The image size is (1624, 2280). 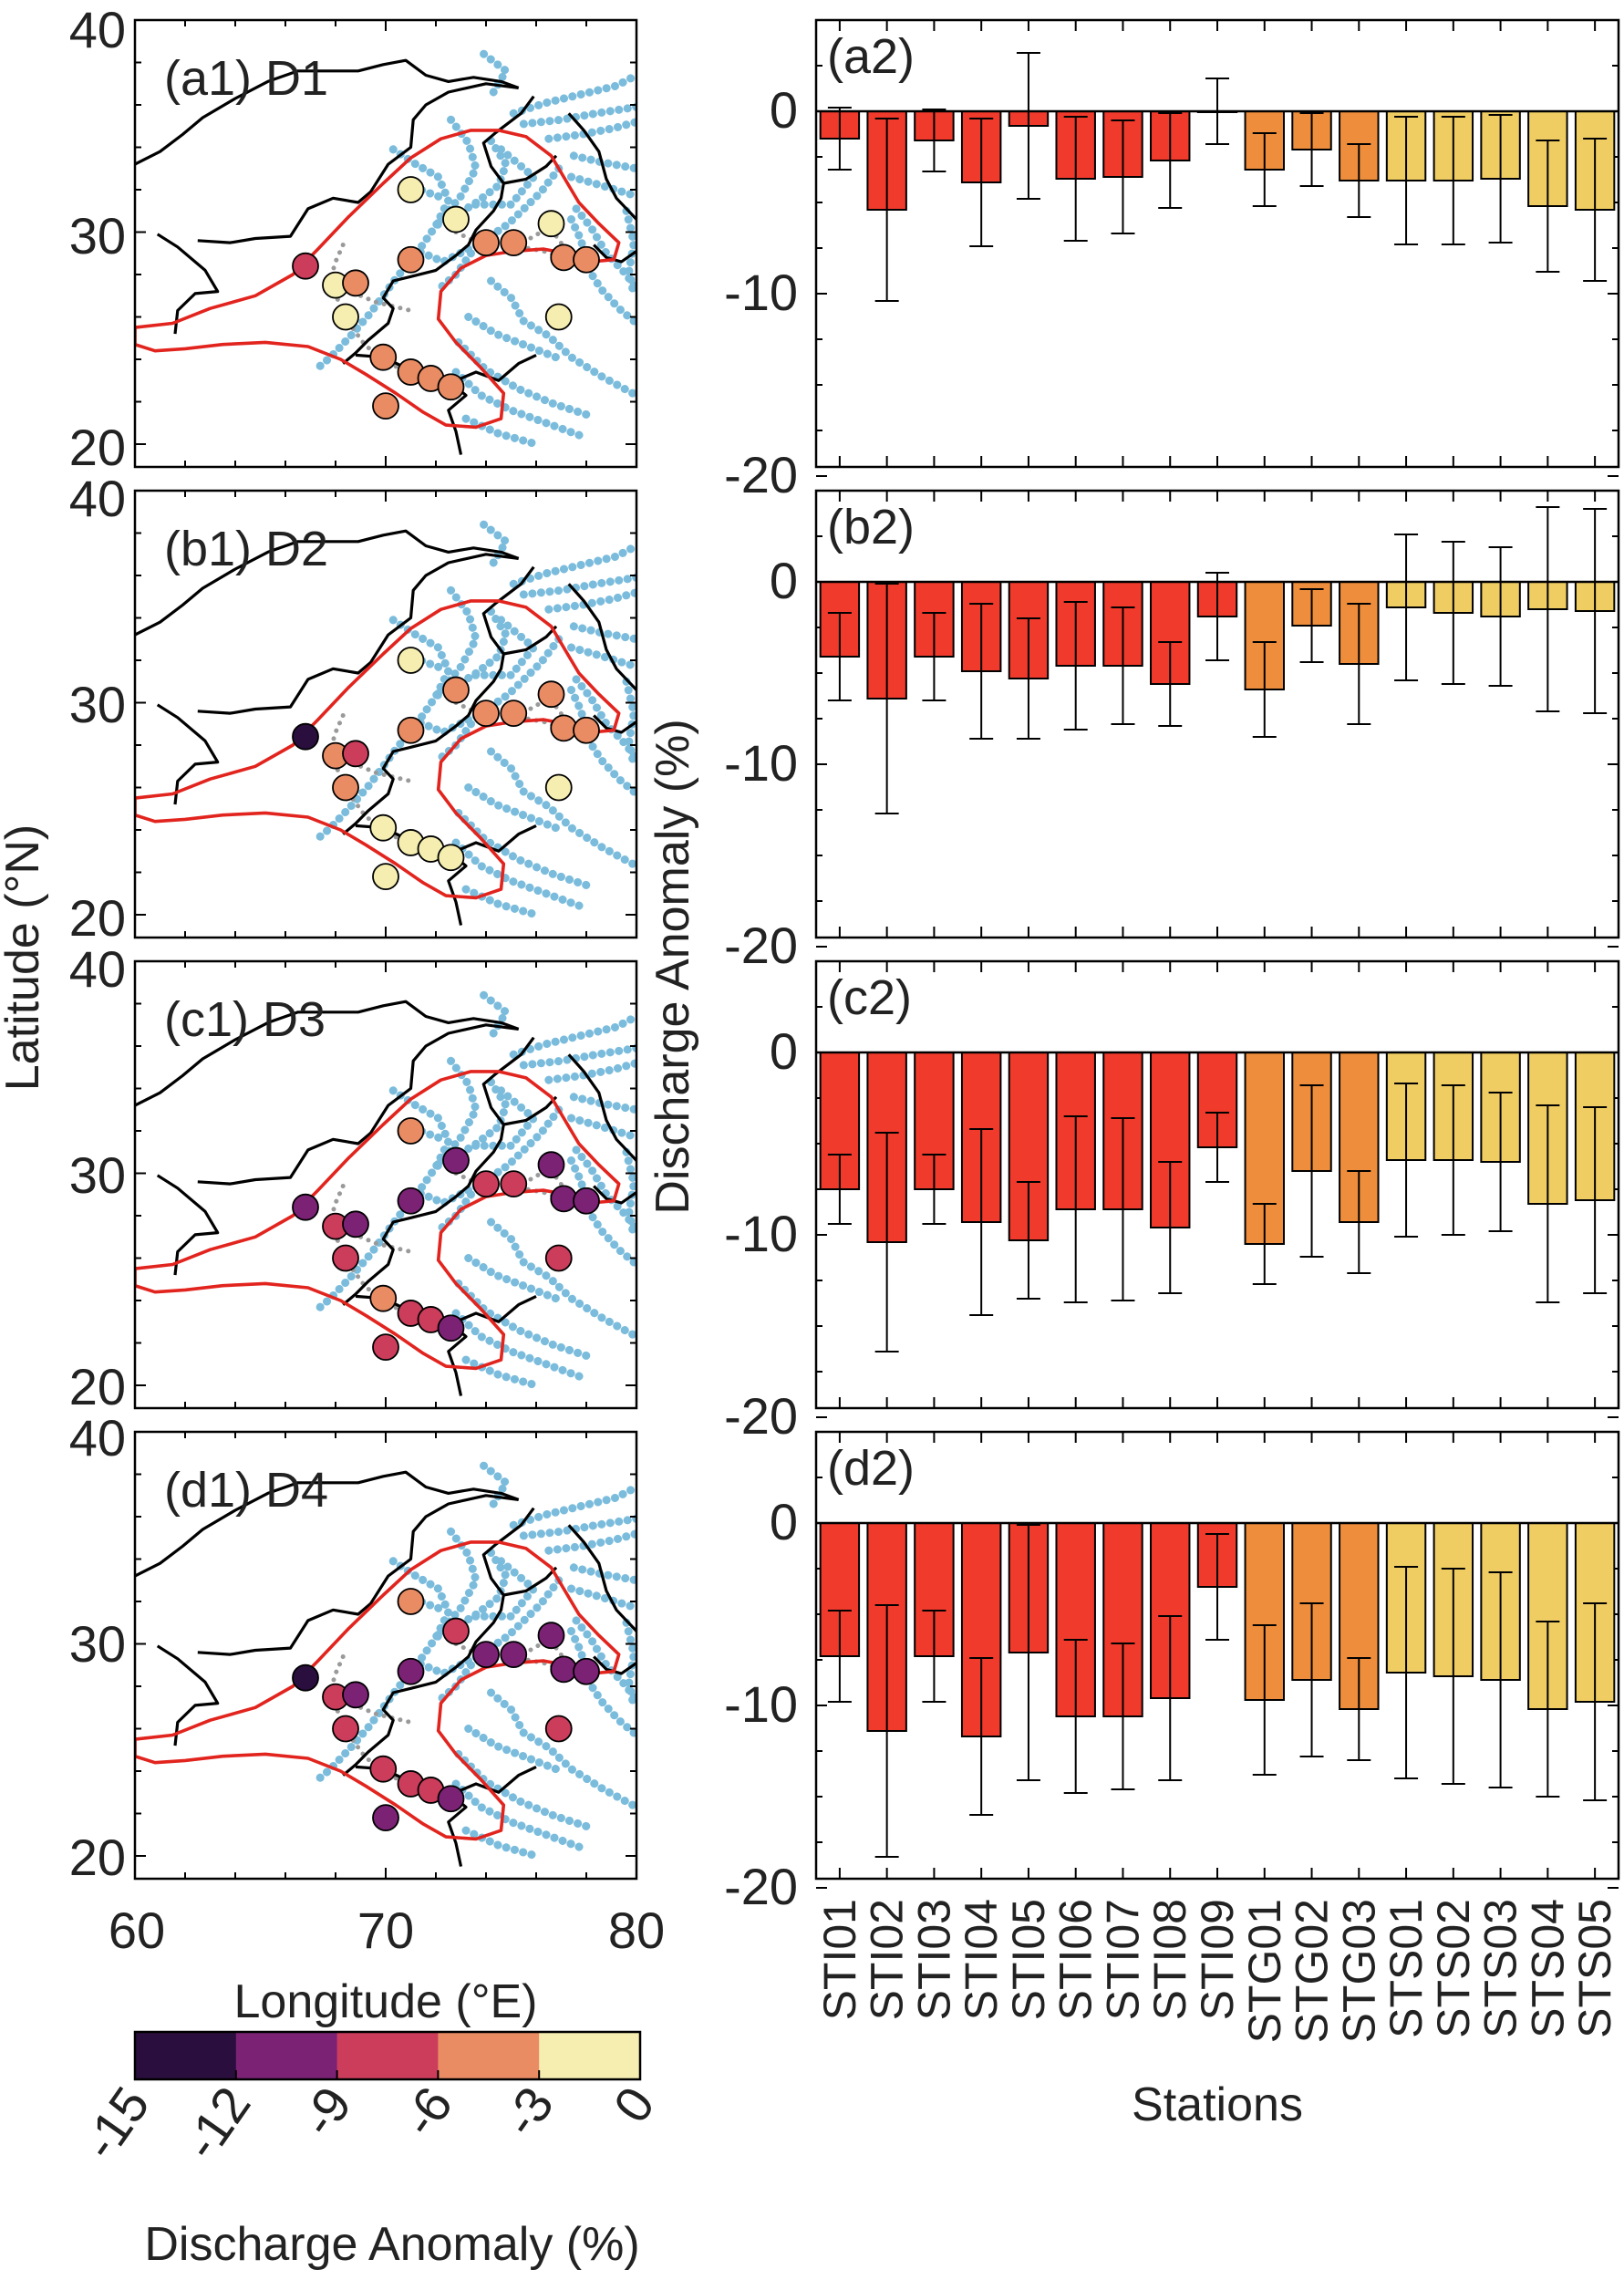 I want to click on station-label-stg03: STG03, so click(x=1358, y=1971).